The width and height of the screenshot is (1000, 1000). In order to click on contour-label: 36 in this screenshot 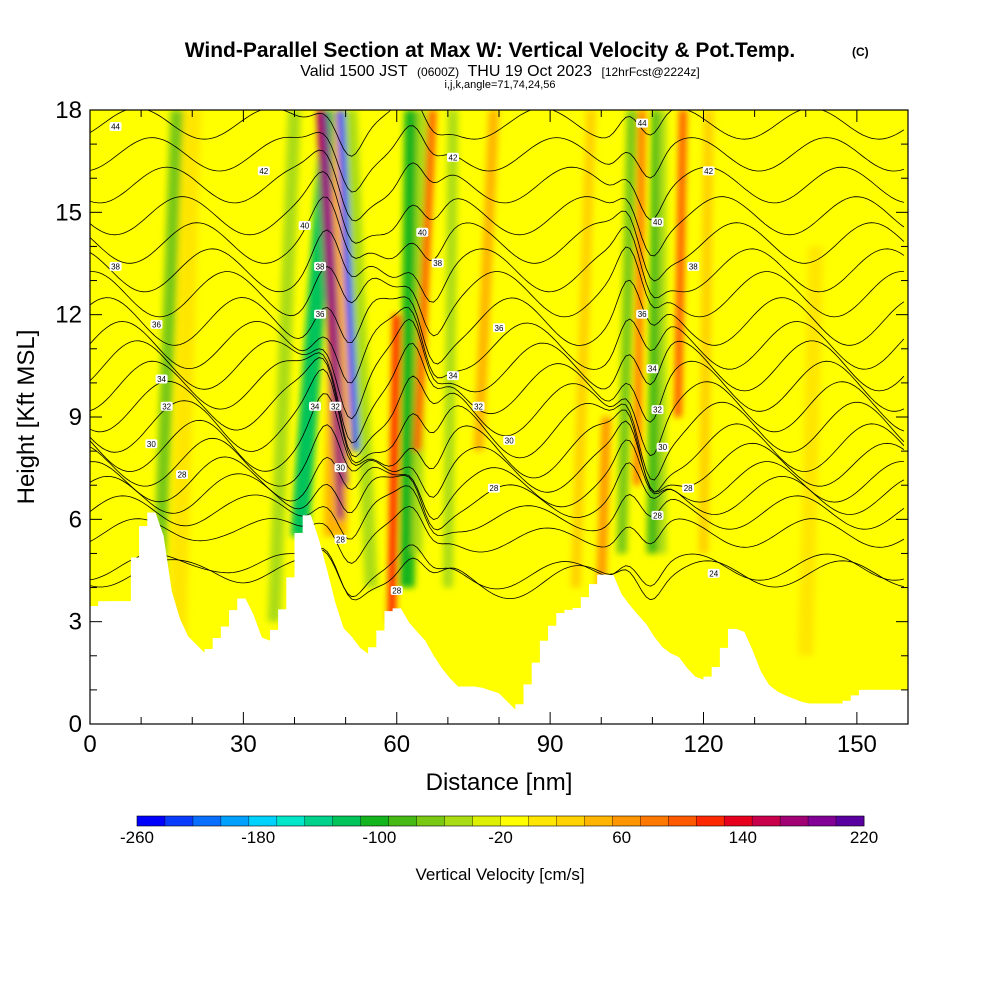, I will do `click(642, 314)`.